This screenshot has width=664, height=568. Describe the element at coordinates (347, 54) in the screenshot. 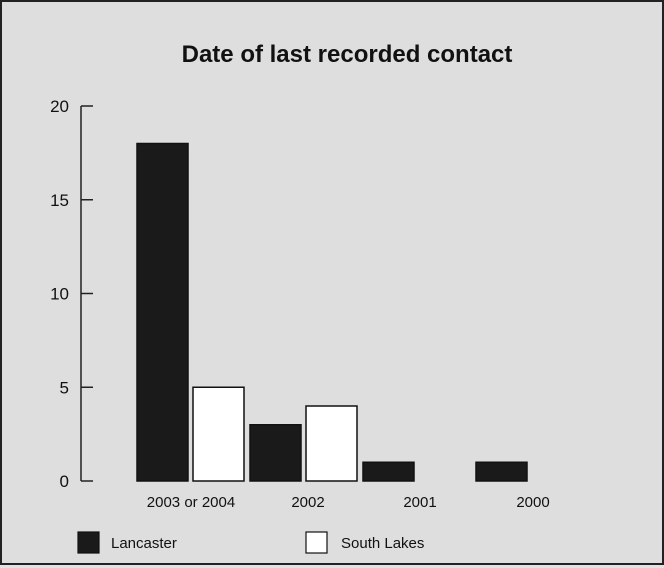

I see `chart-title: Date of last recorded contact` at that location.